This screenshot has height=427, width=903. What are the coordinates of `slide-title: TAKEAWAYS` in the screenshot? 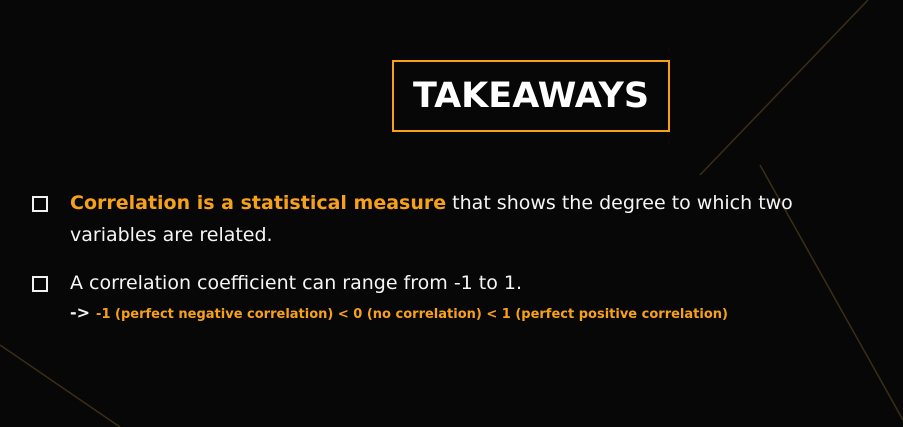 It's located at (531, 96).